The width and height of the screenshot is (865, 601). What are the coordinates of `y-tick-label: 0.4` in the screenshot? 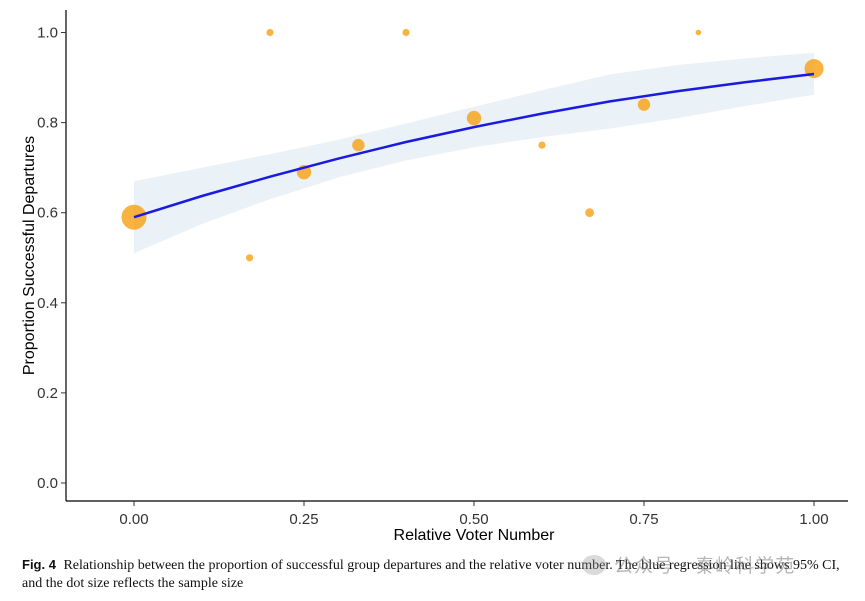 It's located at (47, 303).